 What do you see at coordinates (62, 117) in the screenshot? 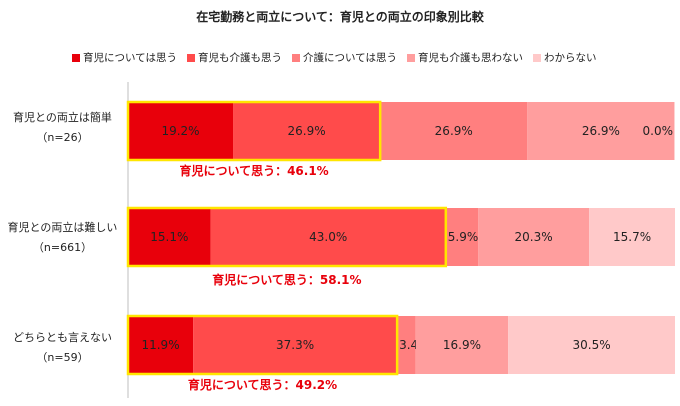
I see `category-name: 育児との両立は簡単` at bounding box center [62, 117].